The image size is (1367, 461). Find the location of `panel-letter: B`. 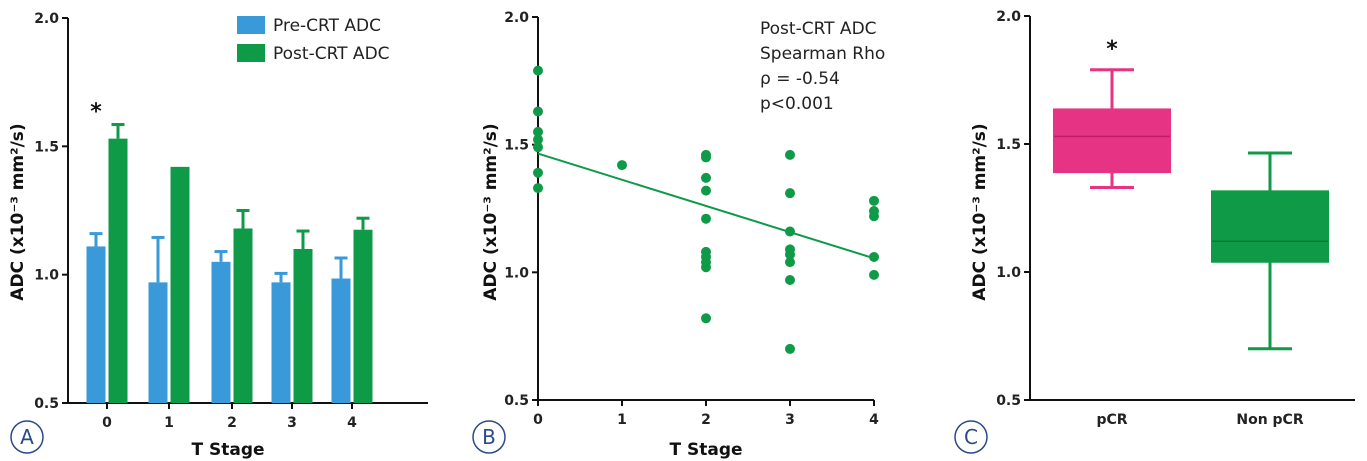

panel-letter: B is located at coordinates (489, 437).